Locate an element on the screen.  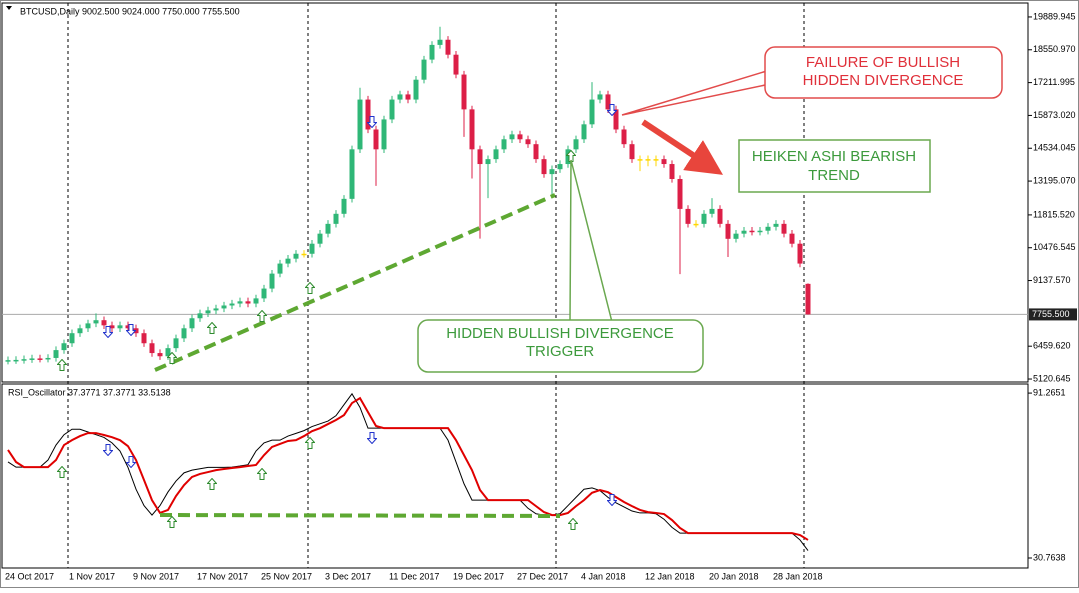
annotation-failure: FAILURE OF BULLISH HIDDEN DIVERGENCE is located at coordinates (812, 81).